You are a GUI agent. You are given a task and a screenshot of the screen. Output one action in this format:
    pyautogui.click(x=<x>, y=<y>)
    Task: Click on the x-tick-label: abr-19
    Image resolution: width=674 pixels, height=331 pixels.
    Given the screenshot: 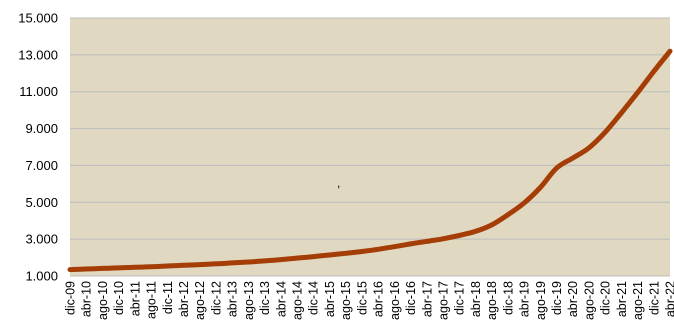 What is the action you would take?
    pyautogui.click(x=525, y=299)
    